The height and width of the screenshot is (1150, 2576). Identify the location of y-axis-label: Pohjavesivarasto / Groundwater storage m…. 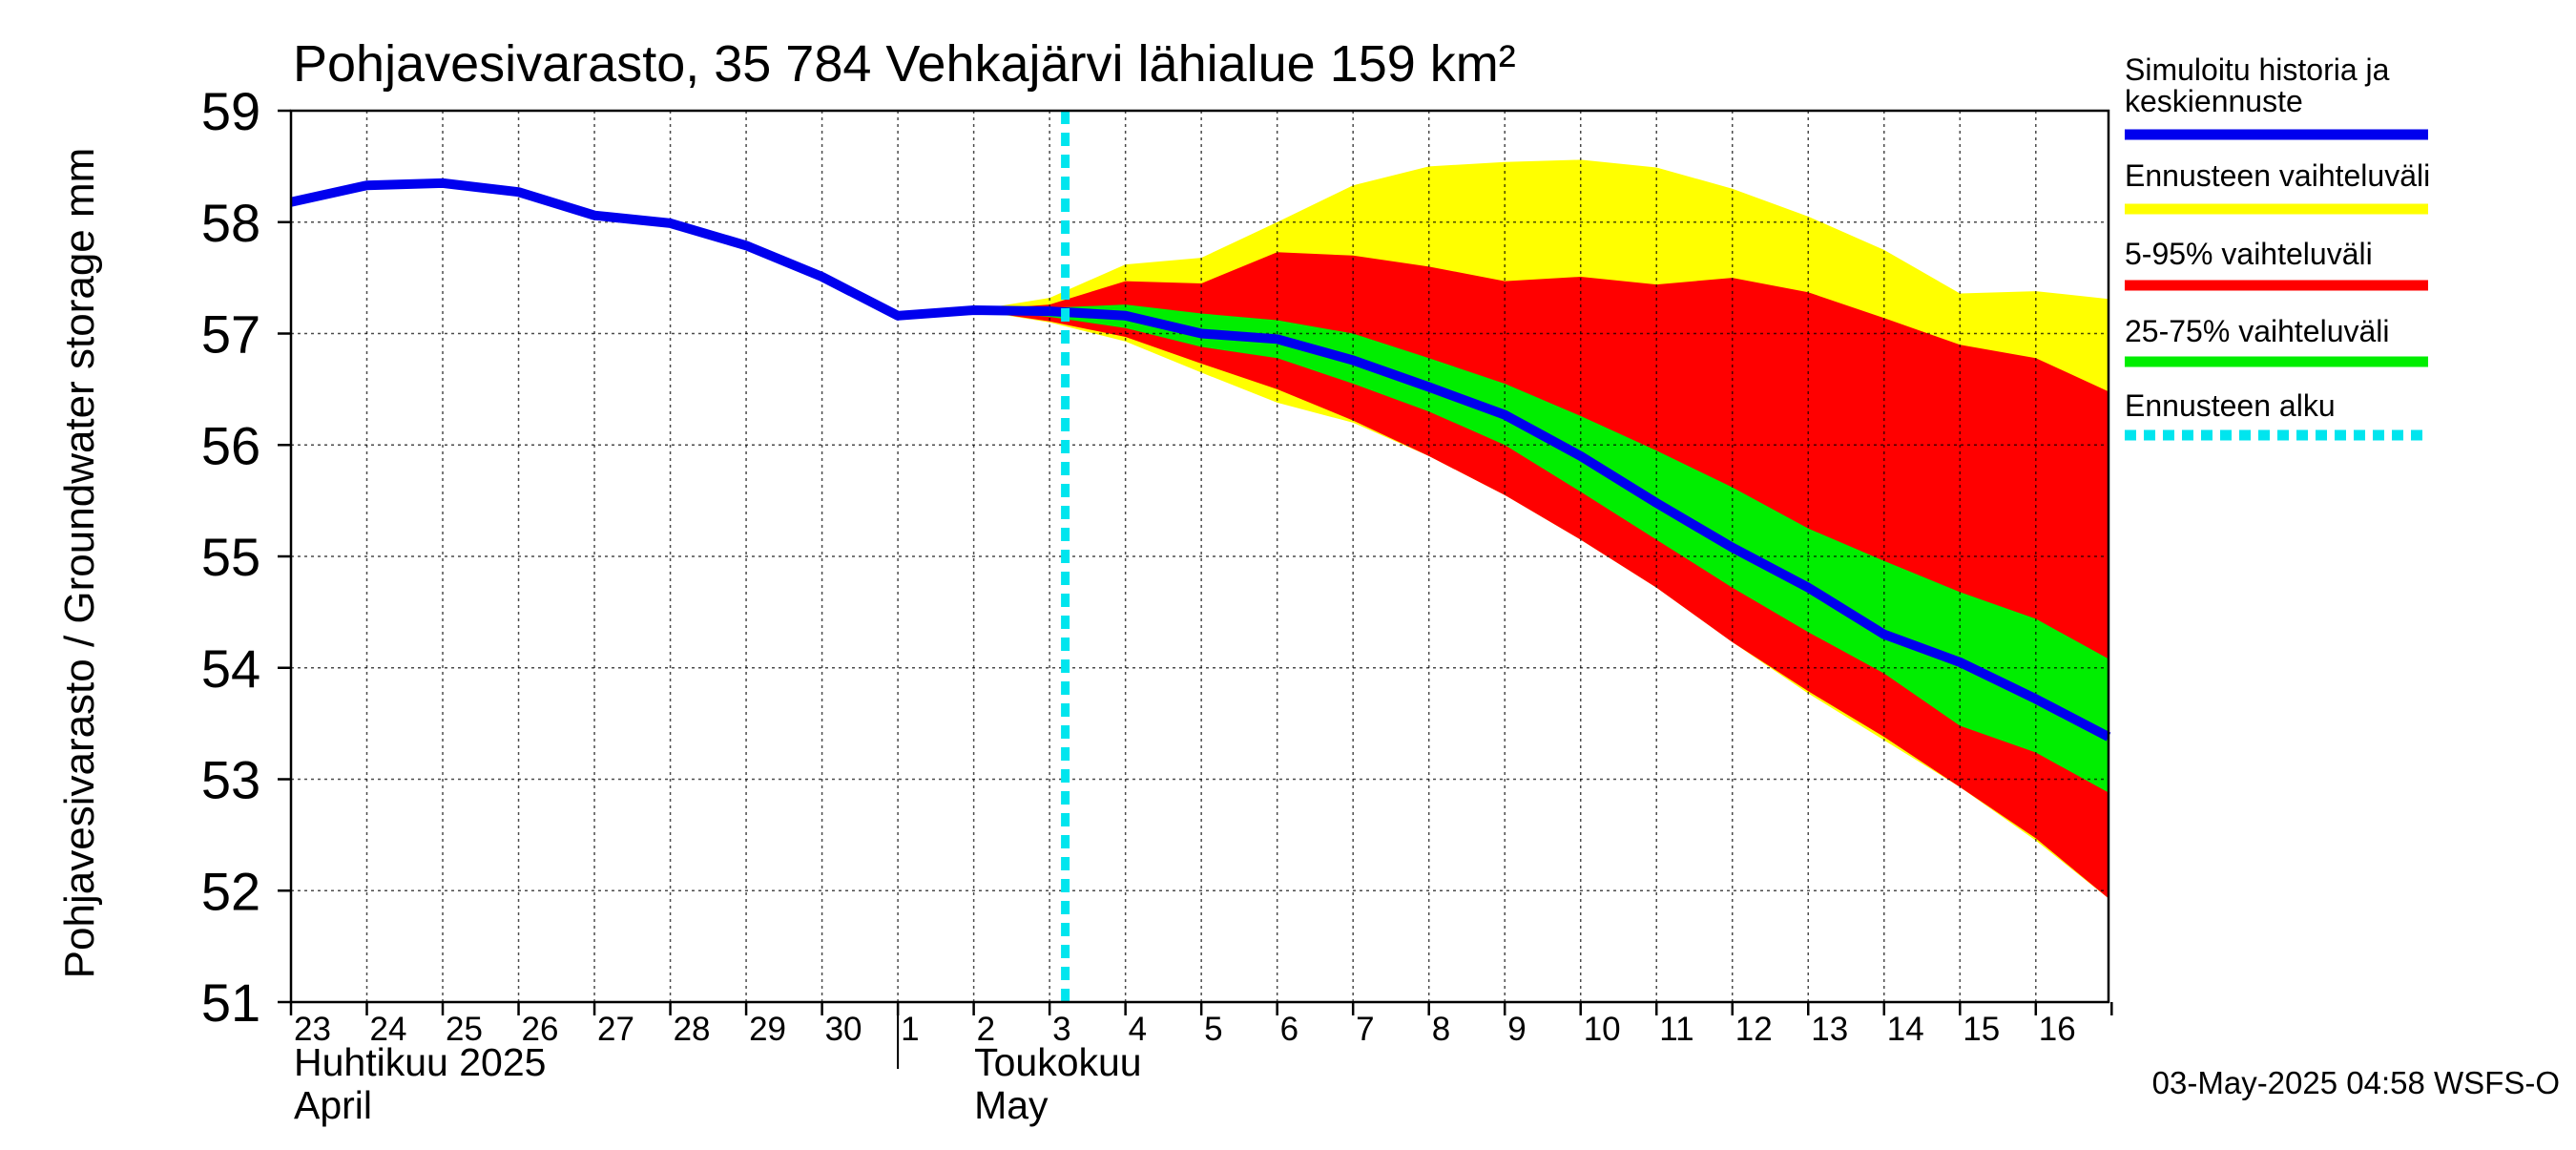
(79, 563).